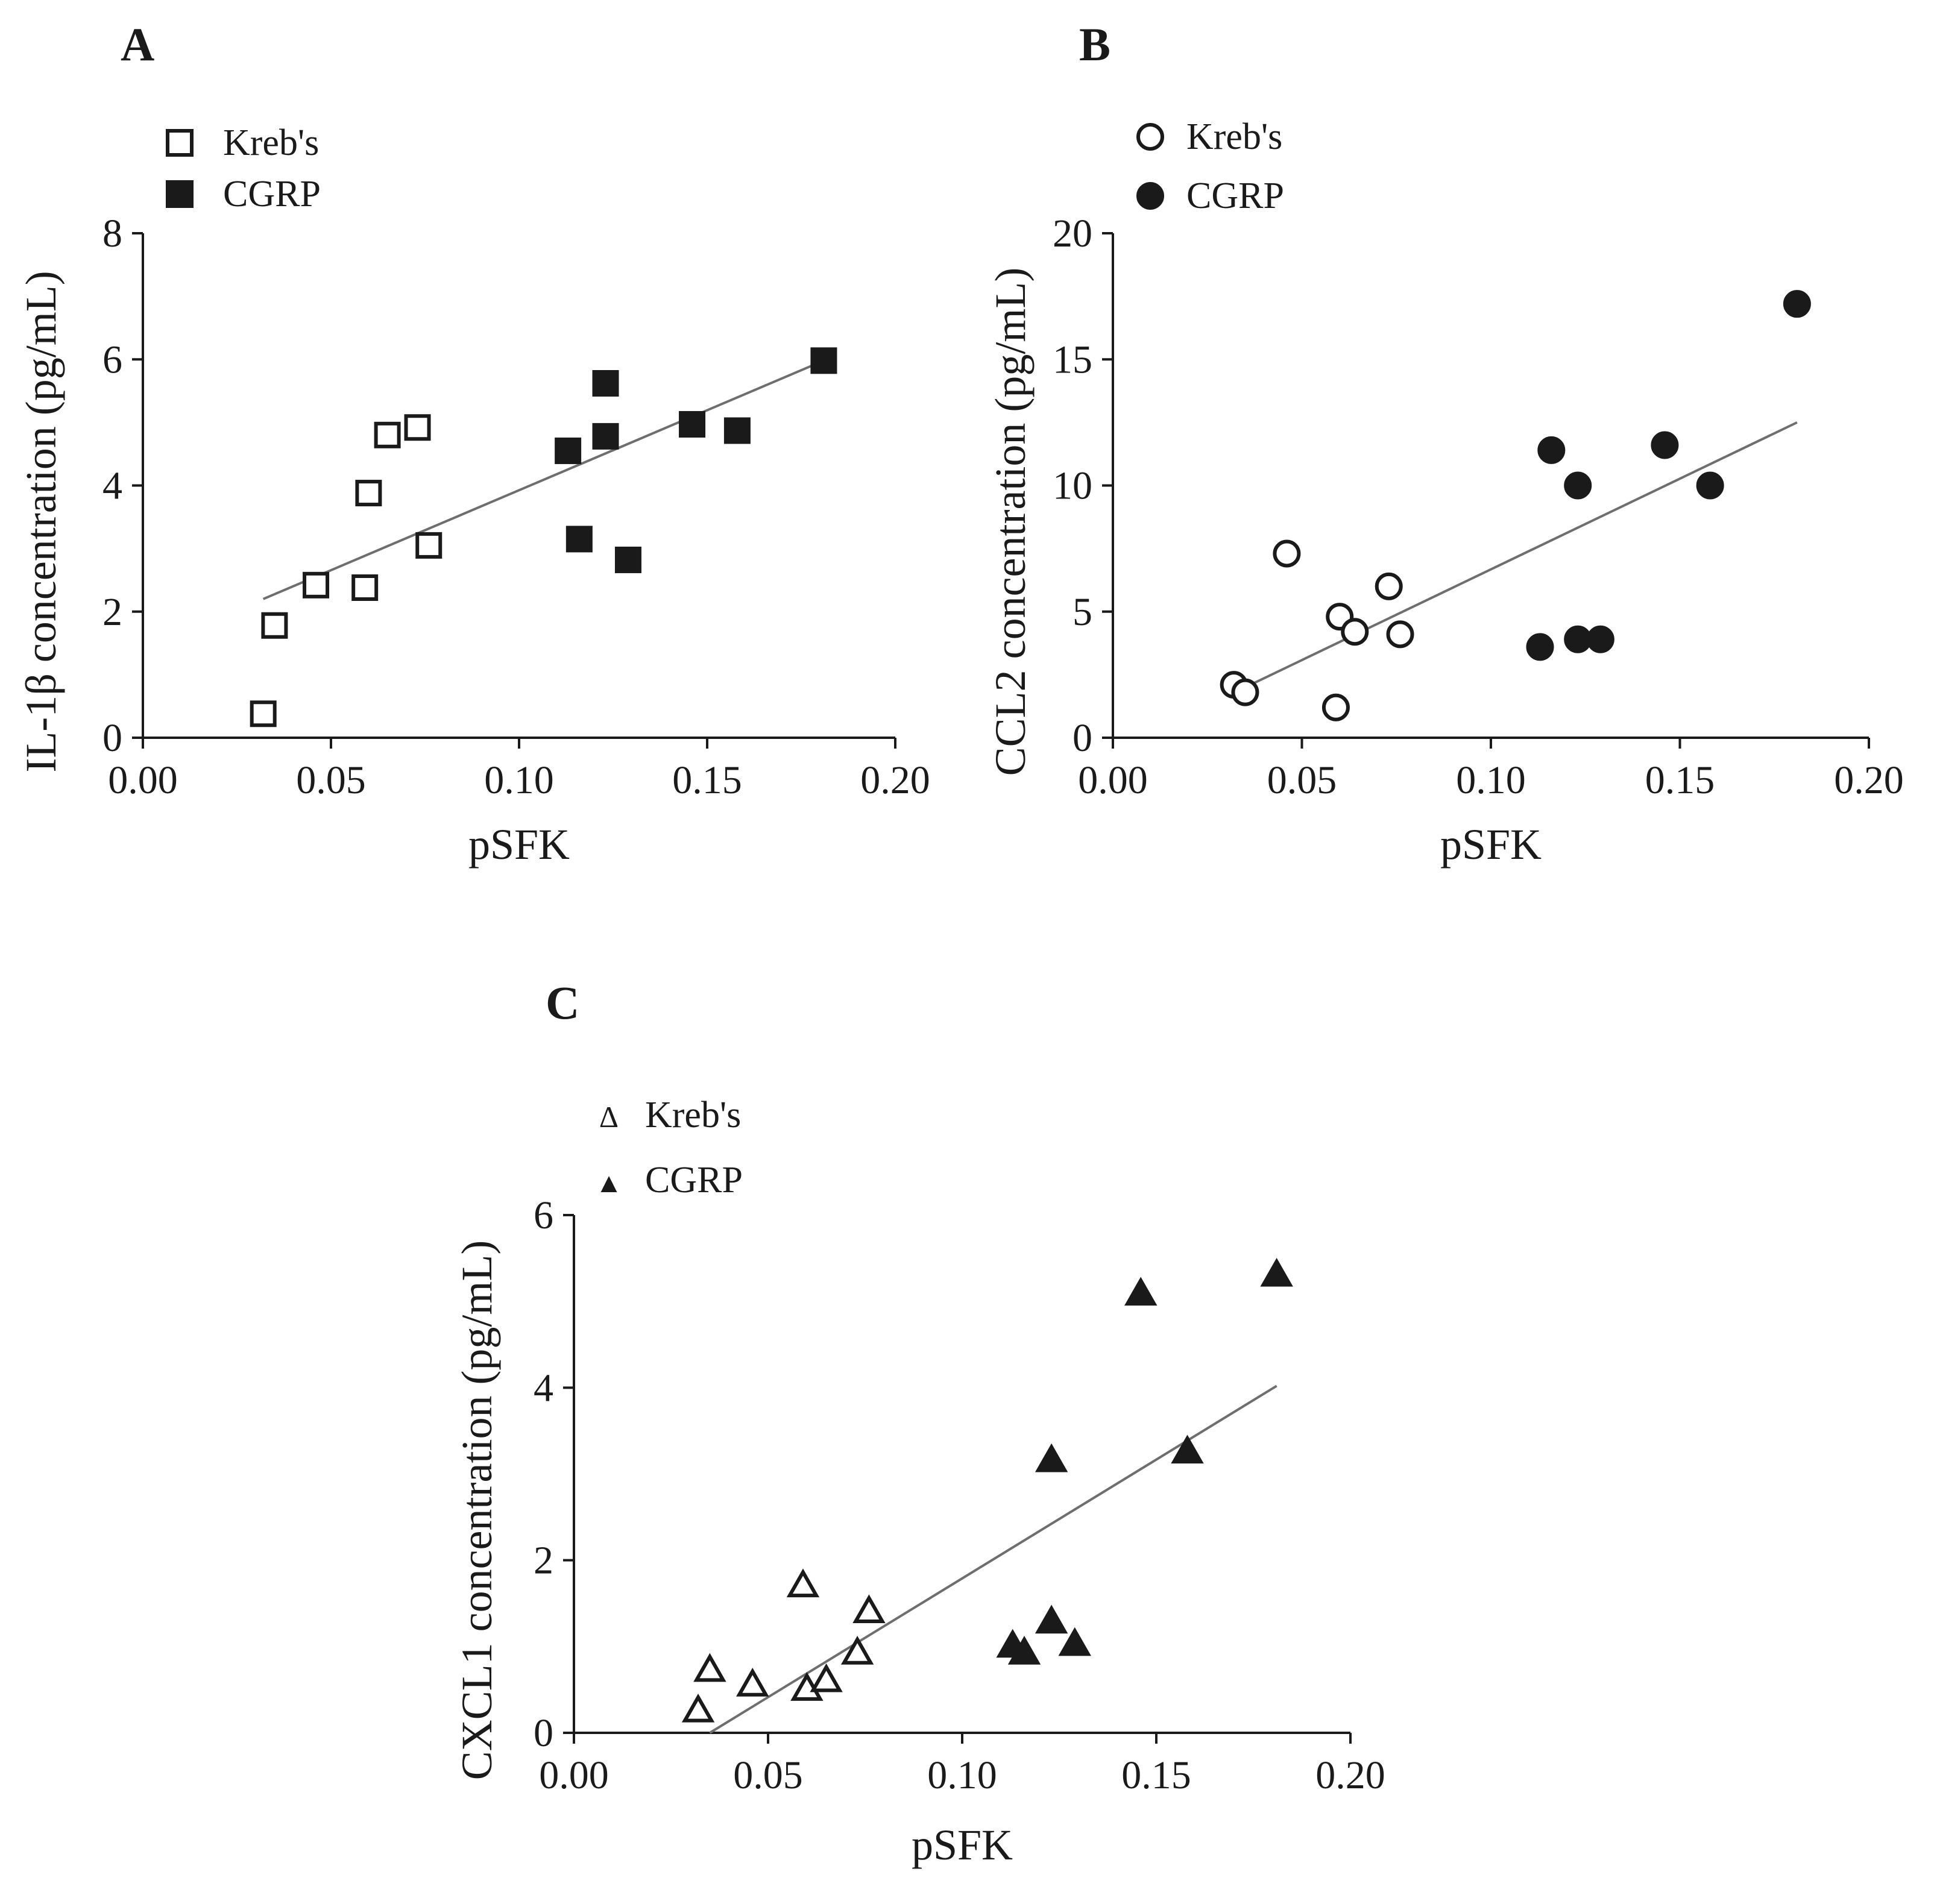 The width and height of the screenshot is (1934, 1904). What do you see at coordinates (112, 234) in the screenshot?
I see `y-tick-label: 8` at bounding box center [112, 234].